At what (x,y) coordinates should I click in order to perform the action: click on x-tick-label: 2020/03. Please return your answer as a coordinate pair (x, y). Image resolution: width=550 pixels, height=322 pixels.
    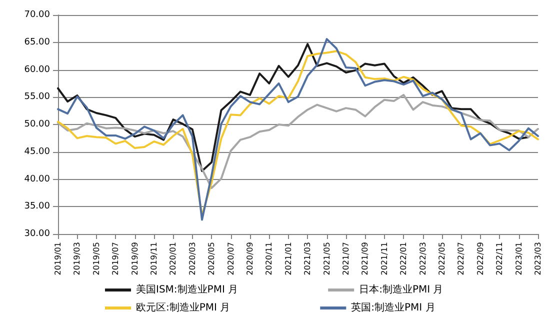
    Looking at the image, I should click on (192, 259).